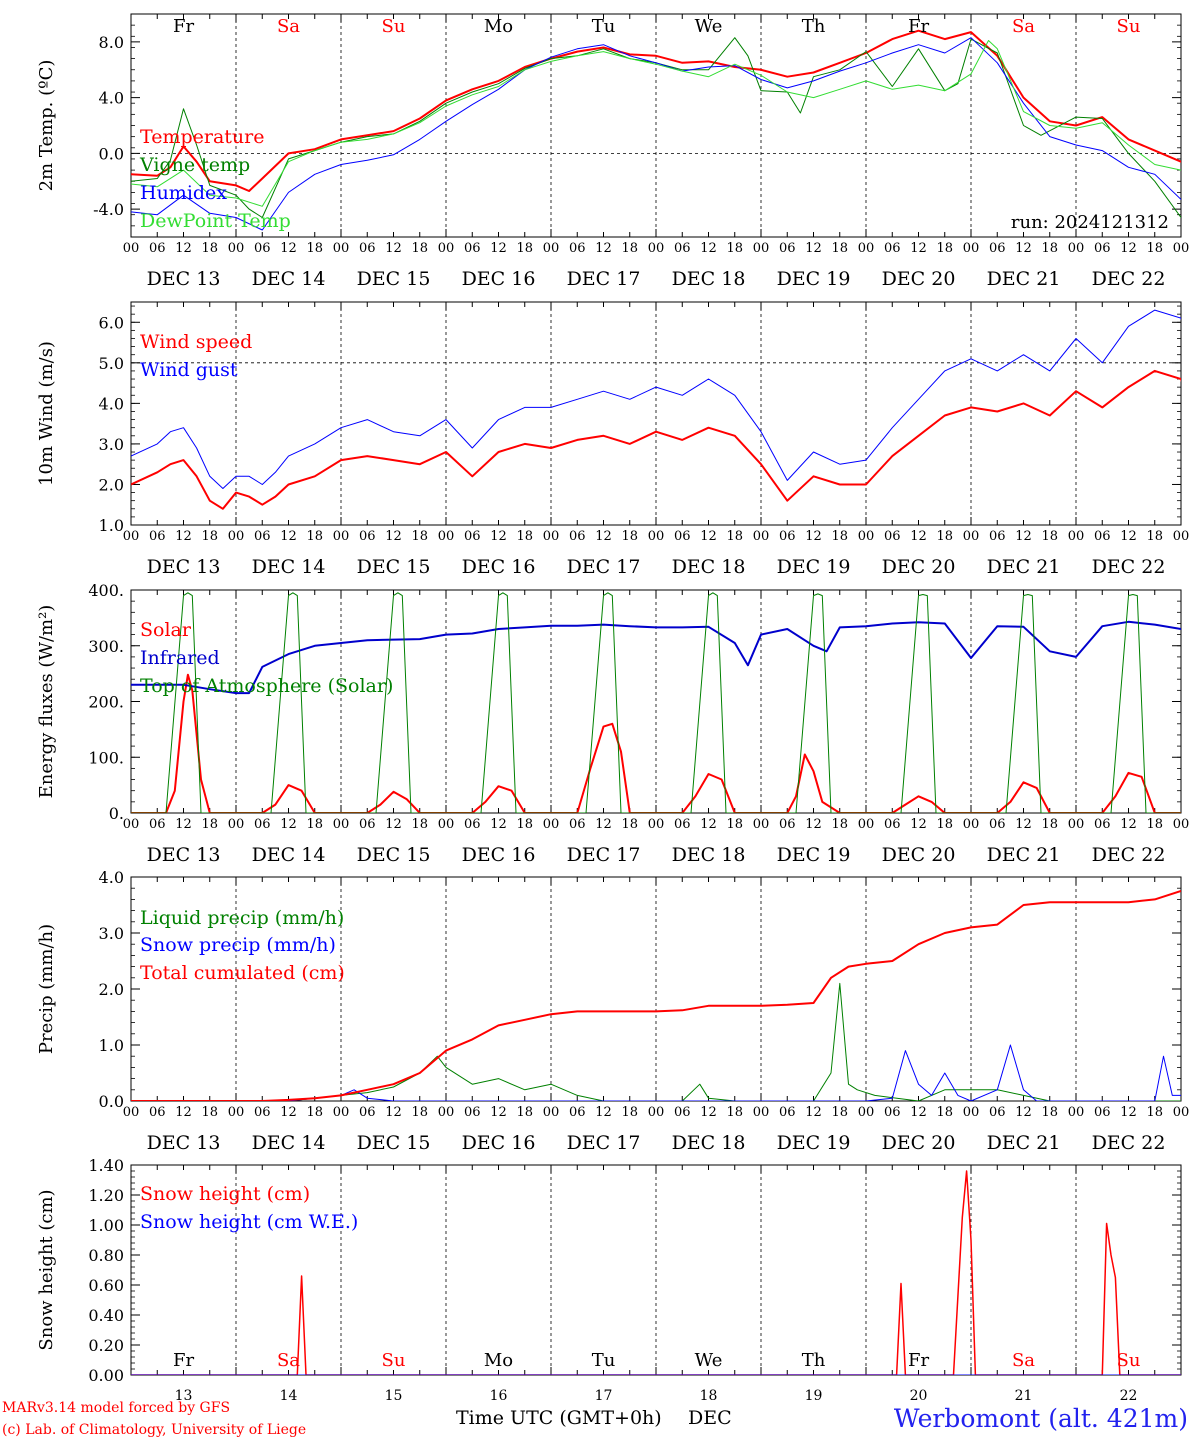  What do you see at coordinates (918, 1360) in the screenshot?
I see `day-label: Fr` at bounding box center [918, 1360].